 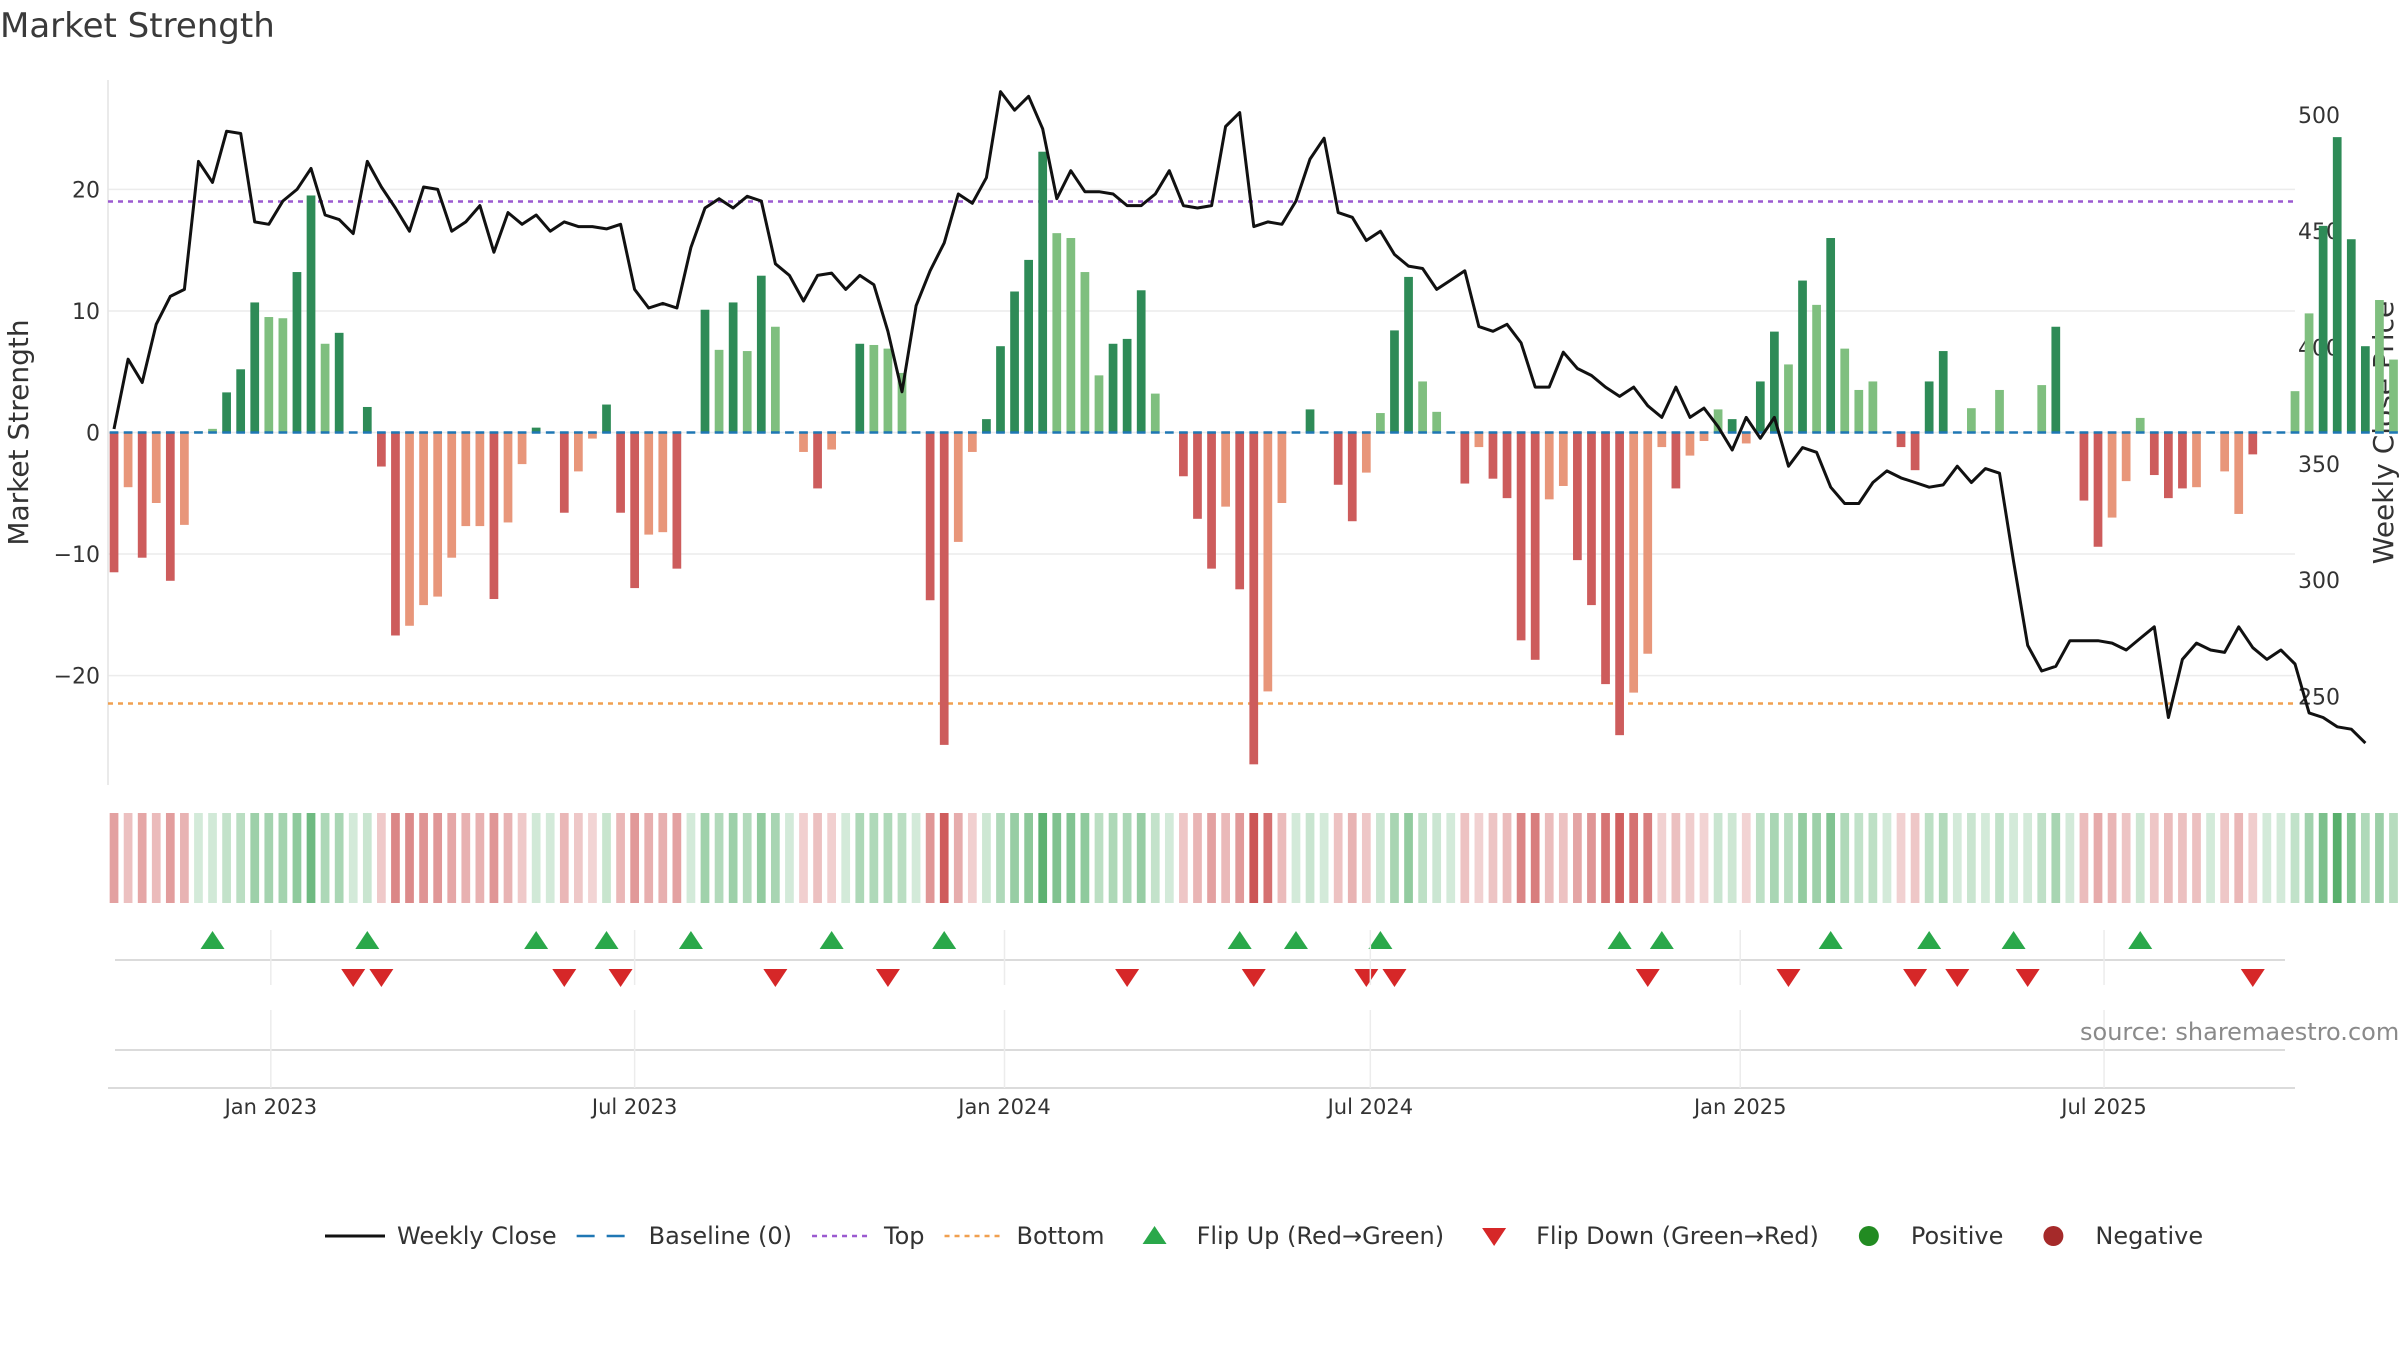 What do you see at coordinates (55, 432) in the screenshot?
I see `left-y-axis: 20 10 0 −10 −20 Market Strength` at bounding box center [55, 432].